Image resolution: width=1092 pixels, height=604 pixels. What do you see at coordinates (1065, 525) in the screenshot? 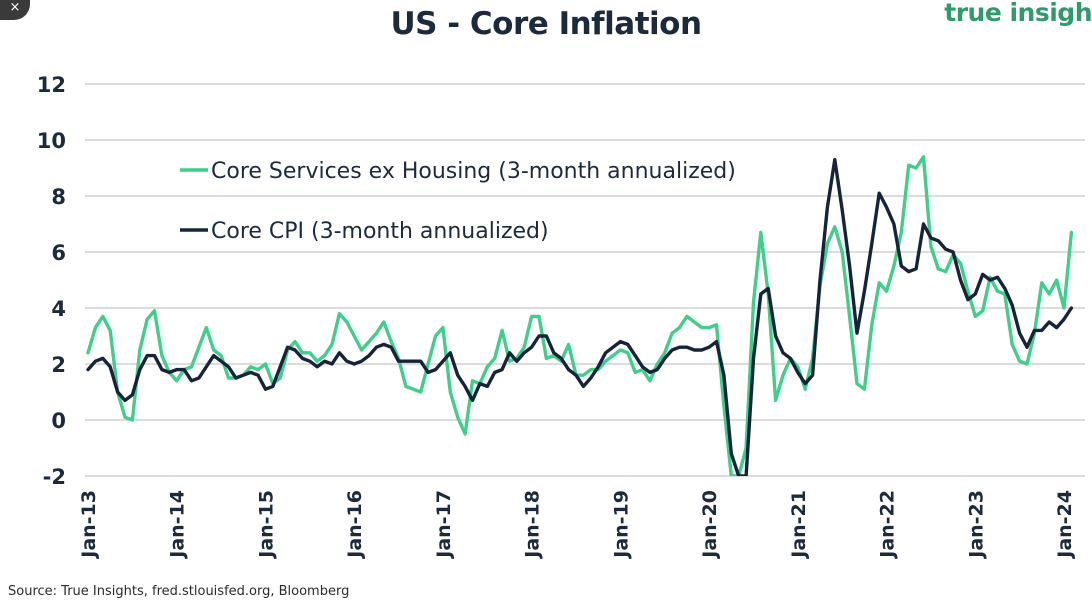
I see `x-tick-label: Jan-24` at bounding box center [1065, 525].